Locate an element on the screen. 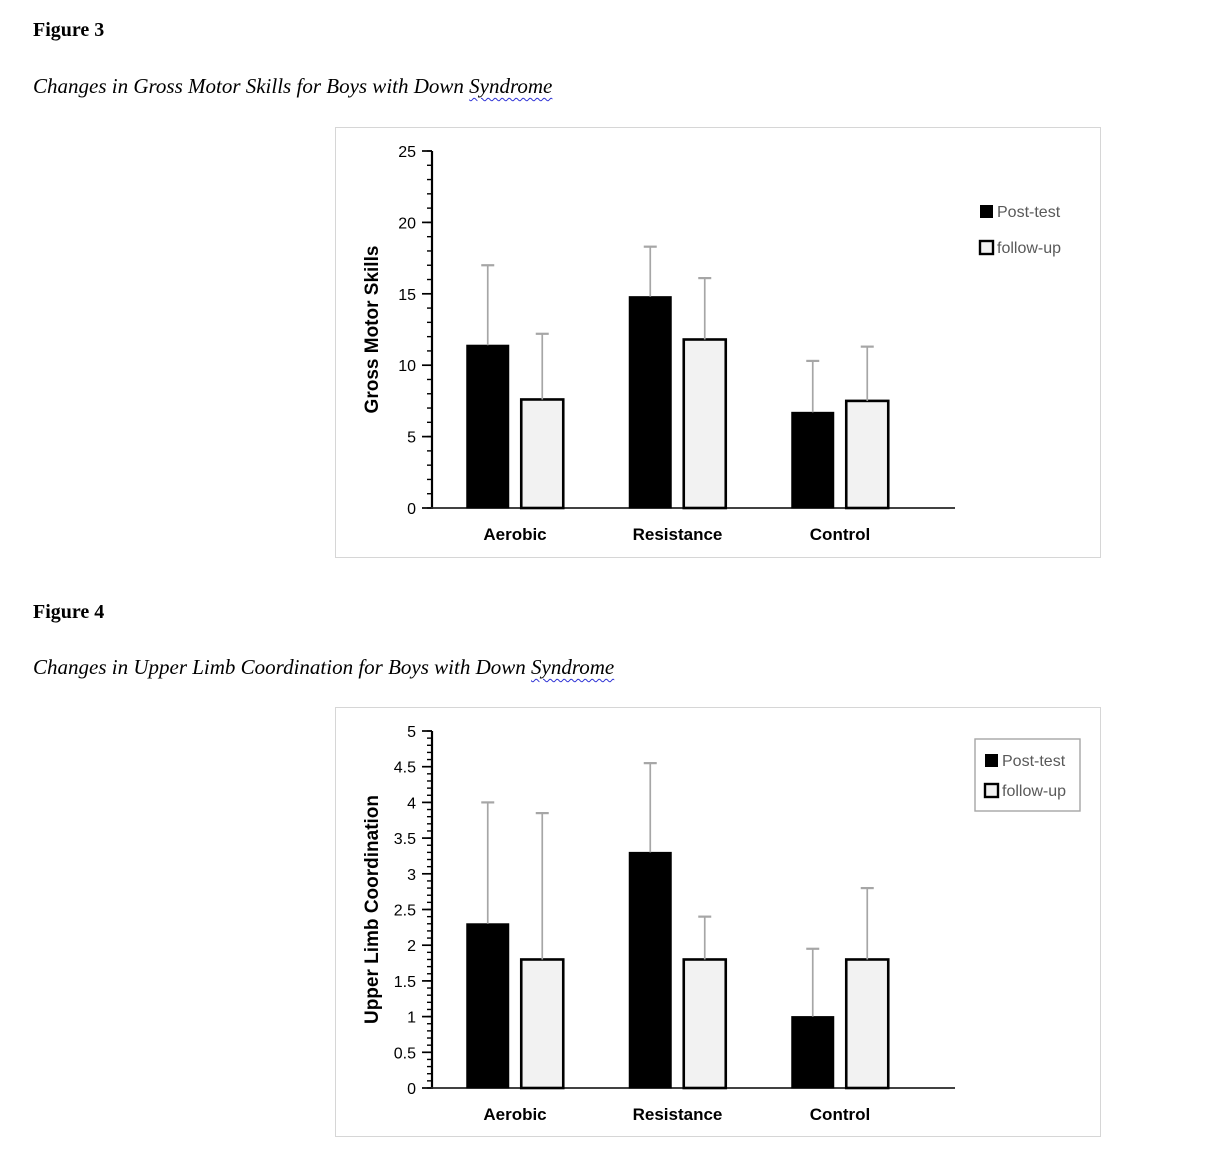 This screenshot has width=1230, height=1156. y-tick-label: 10 is located at coordinates (407, 366).